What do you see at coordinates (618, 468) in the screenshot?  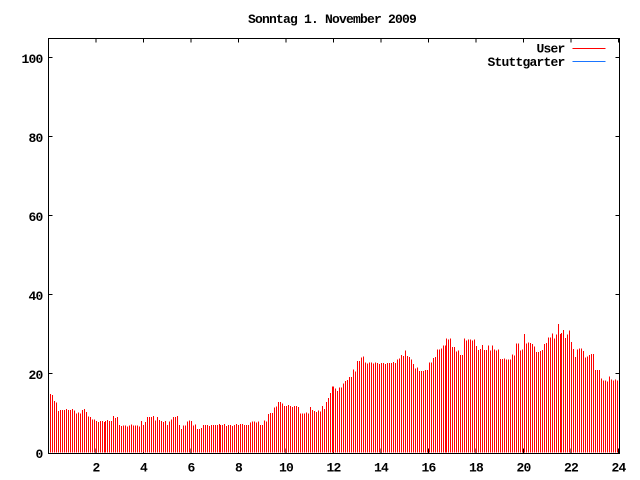 I see `svg-text: 24` at bounding box center [618, 468].